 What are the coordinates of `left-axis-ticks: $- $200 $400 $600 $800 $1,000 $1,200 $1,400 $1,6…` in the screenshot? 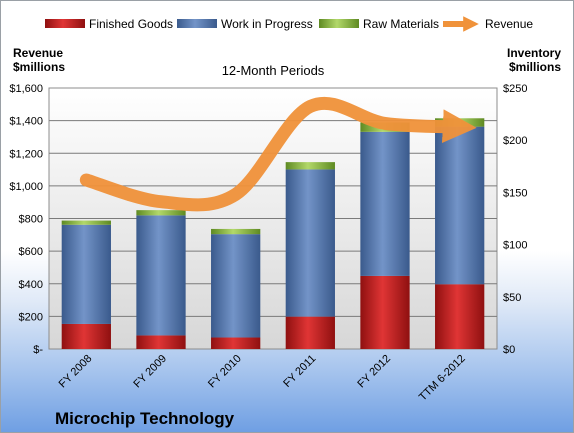 It's located at (26, 219).